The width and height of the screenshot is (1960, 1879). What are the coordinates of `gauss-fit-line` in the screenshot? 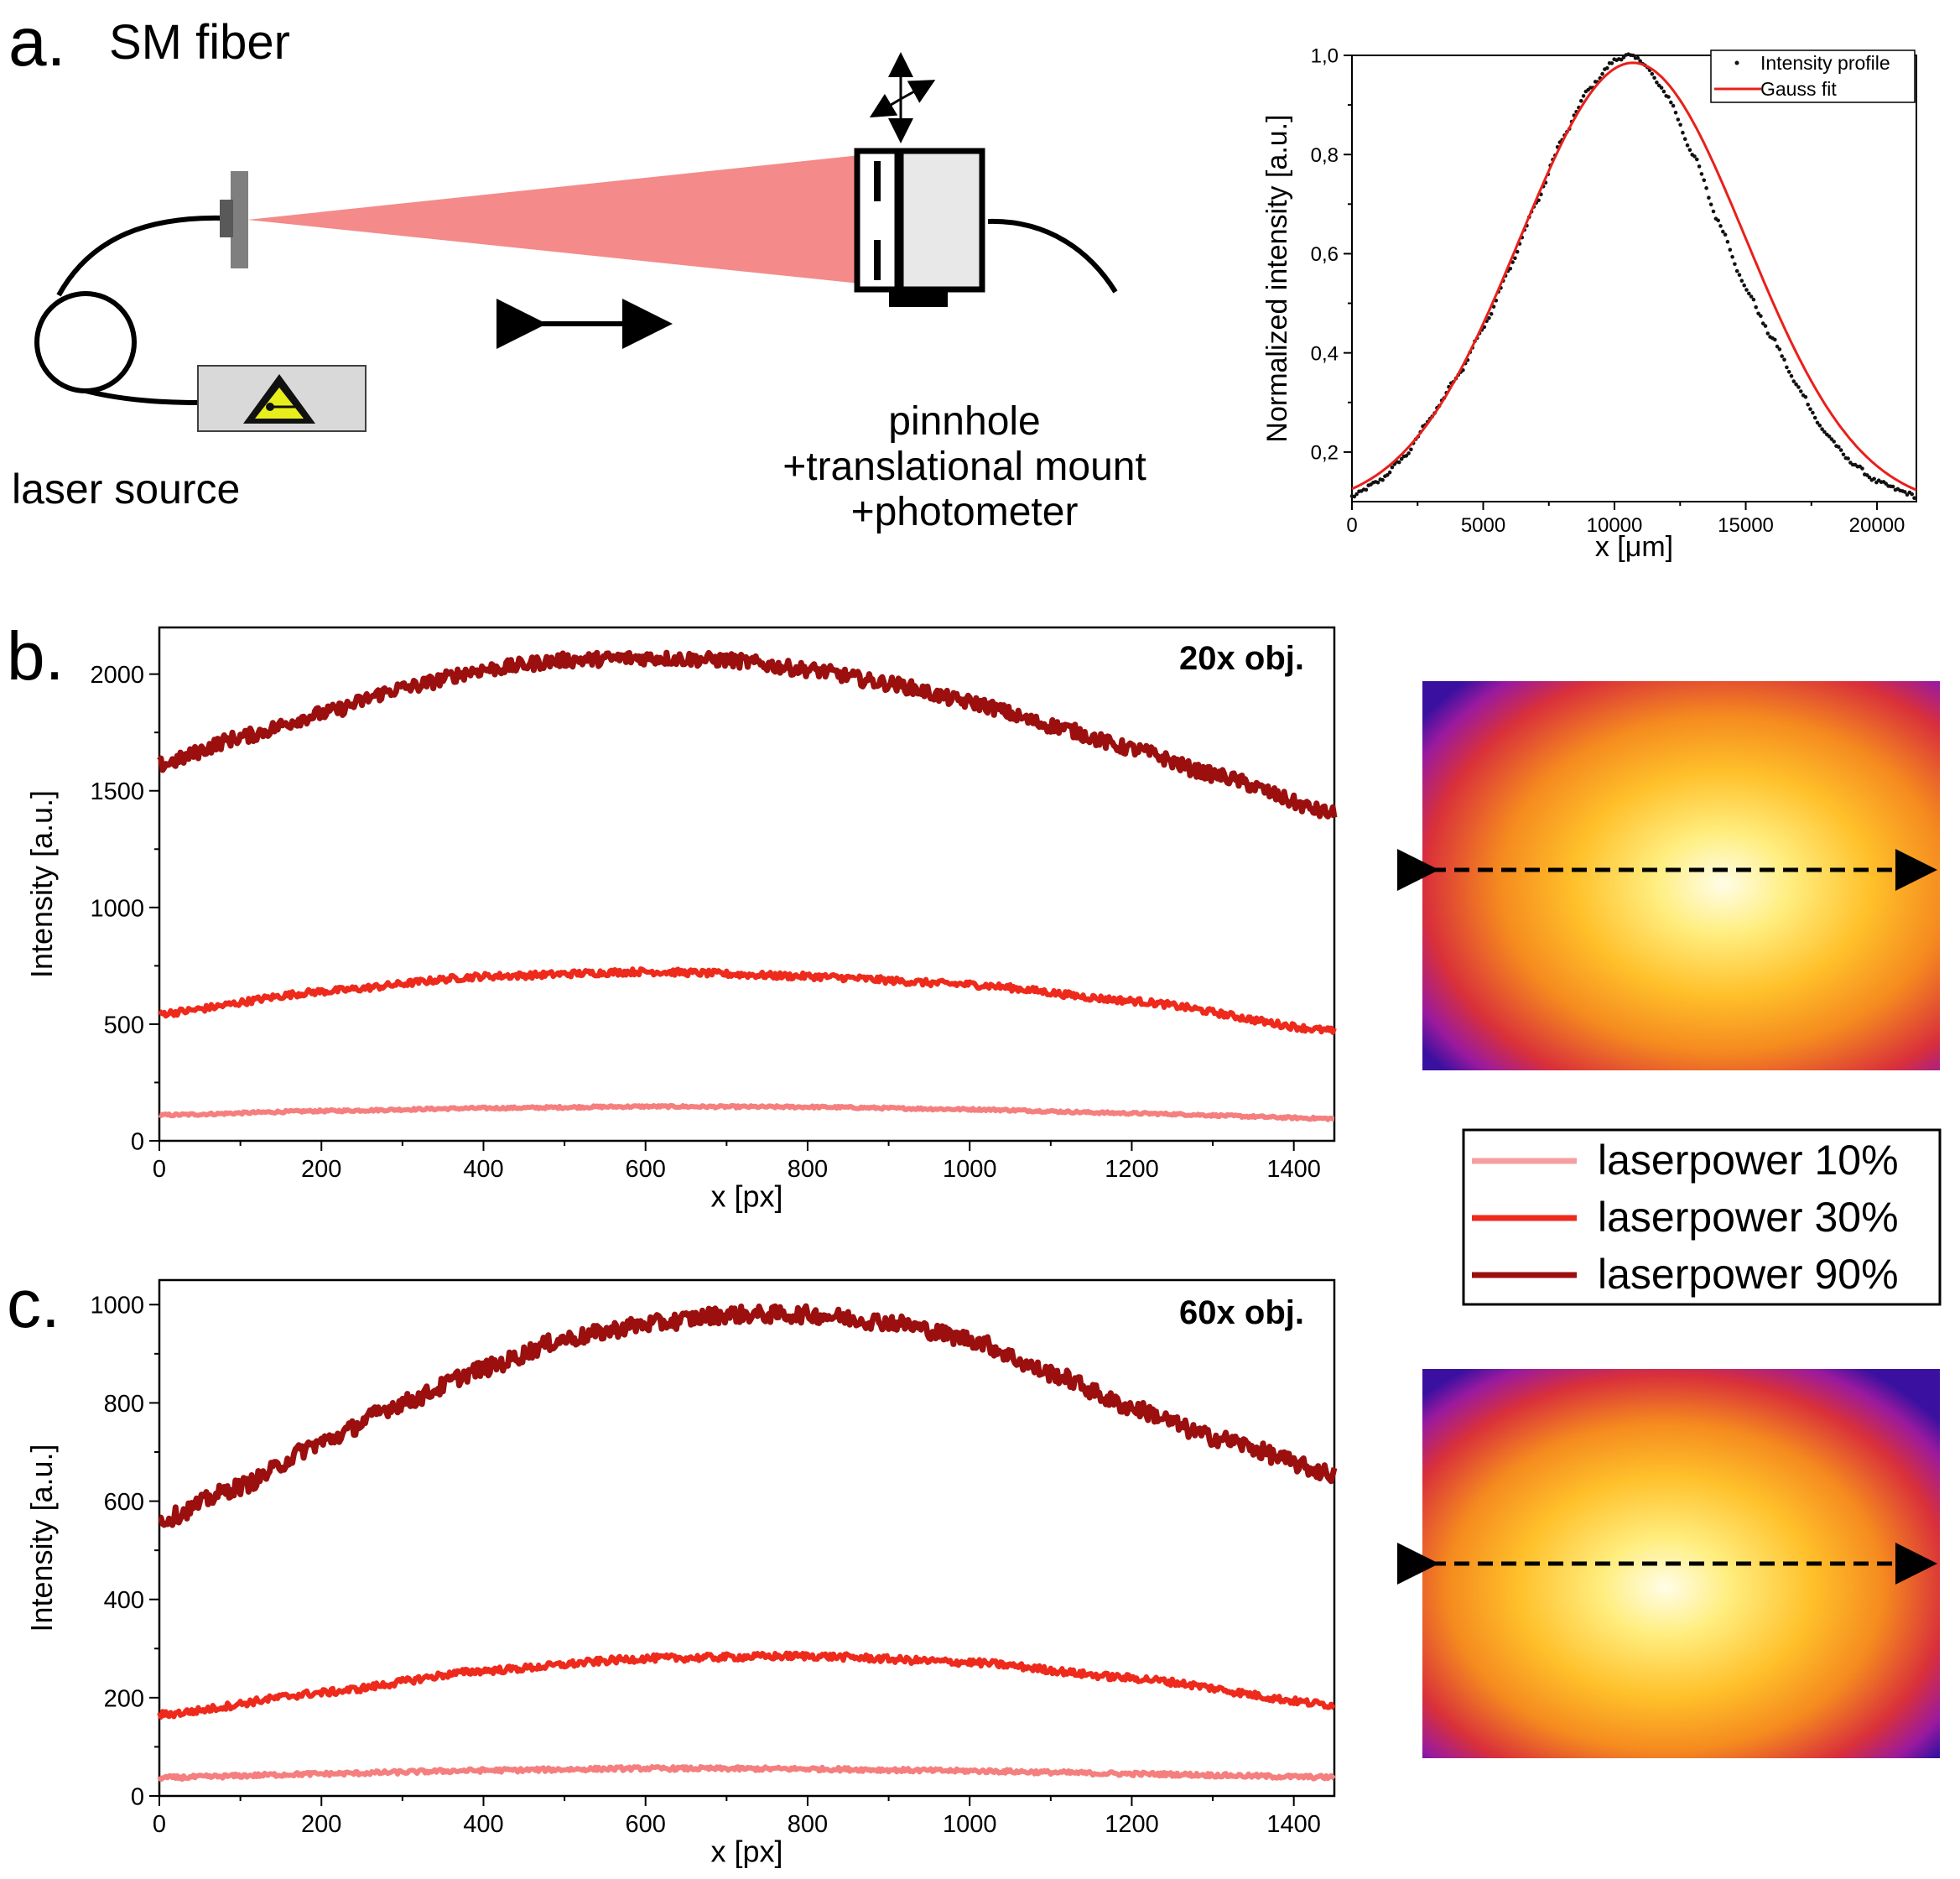 It's located at (1634, 276).